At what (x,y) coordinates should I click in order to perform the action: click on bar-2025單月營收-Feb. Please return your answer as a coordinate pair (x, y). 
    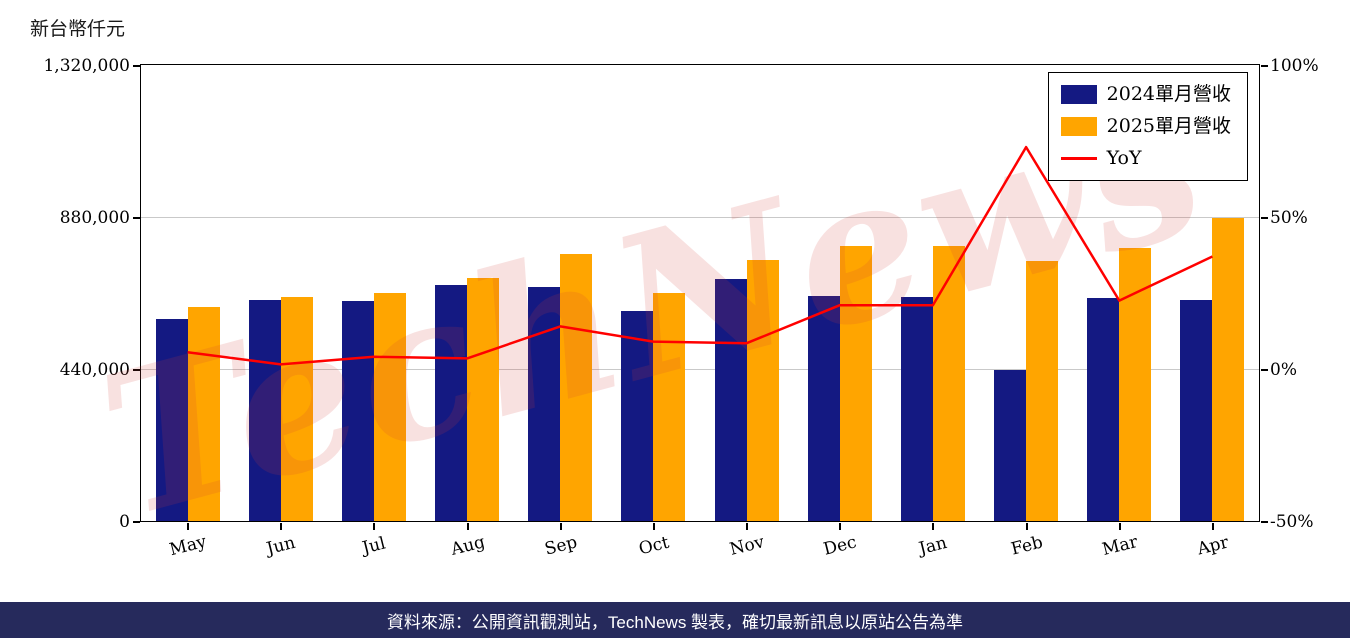
    Looking at the image, I should click on (1042, 391).